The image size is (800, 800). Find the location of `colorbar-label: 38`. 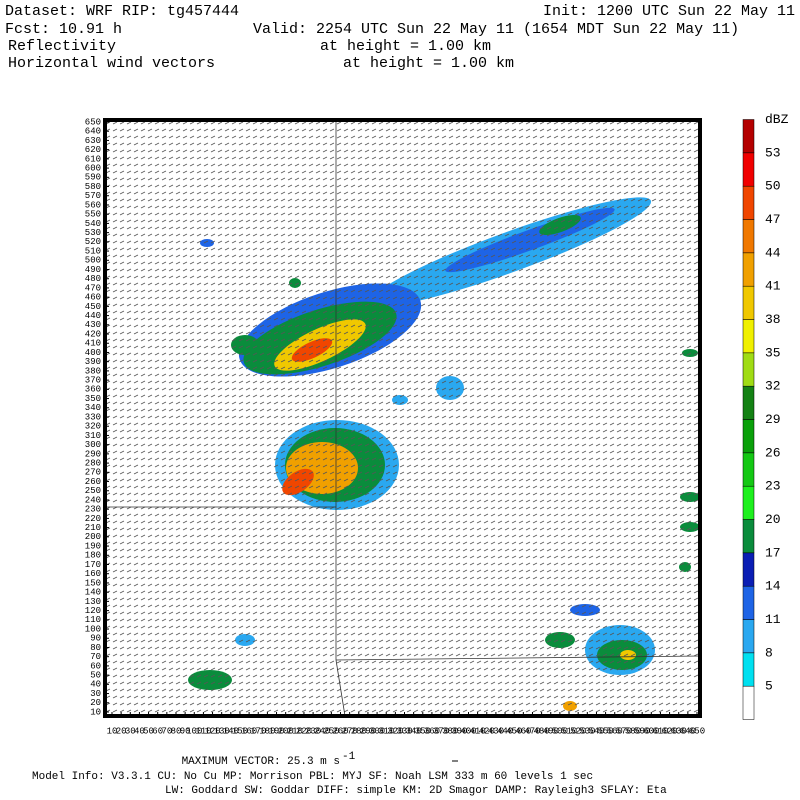

colorbar-label: 38 is located at coordinates (773, 319).